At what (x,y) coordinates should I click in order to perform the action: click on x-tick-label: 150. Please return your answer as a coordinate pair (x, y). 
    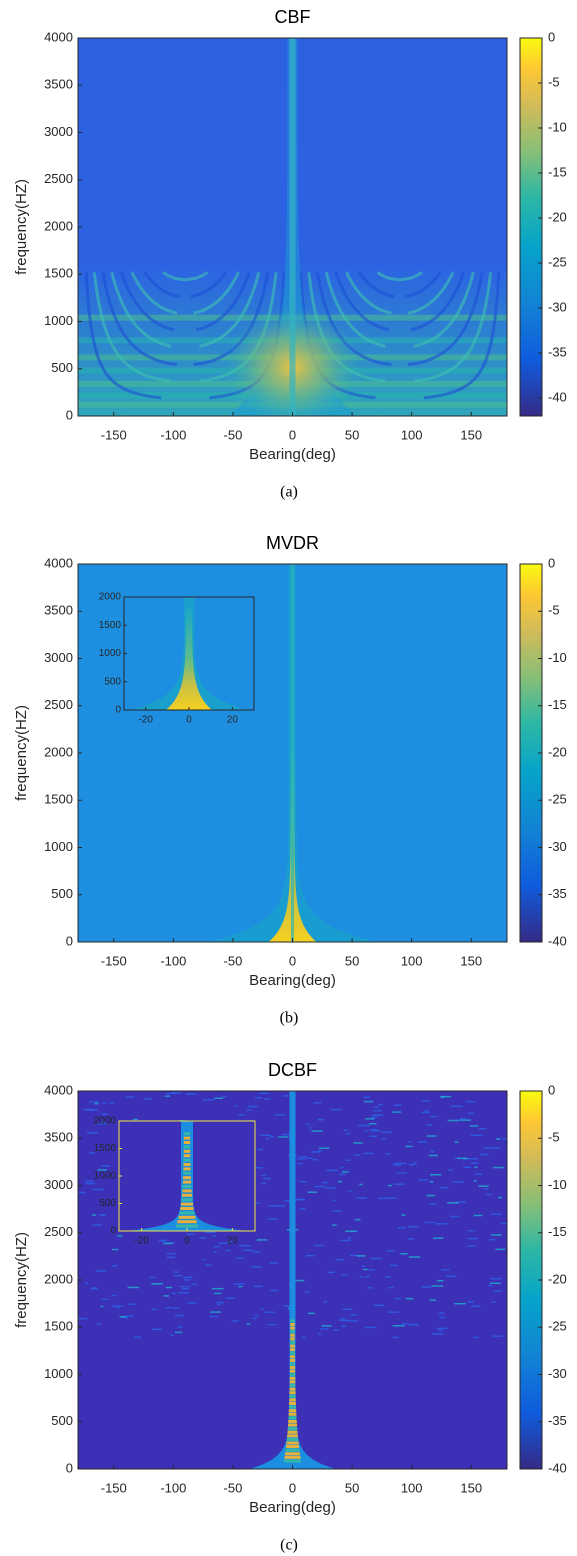
    Looking at the image, I should click on (471, 960).